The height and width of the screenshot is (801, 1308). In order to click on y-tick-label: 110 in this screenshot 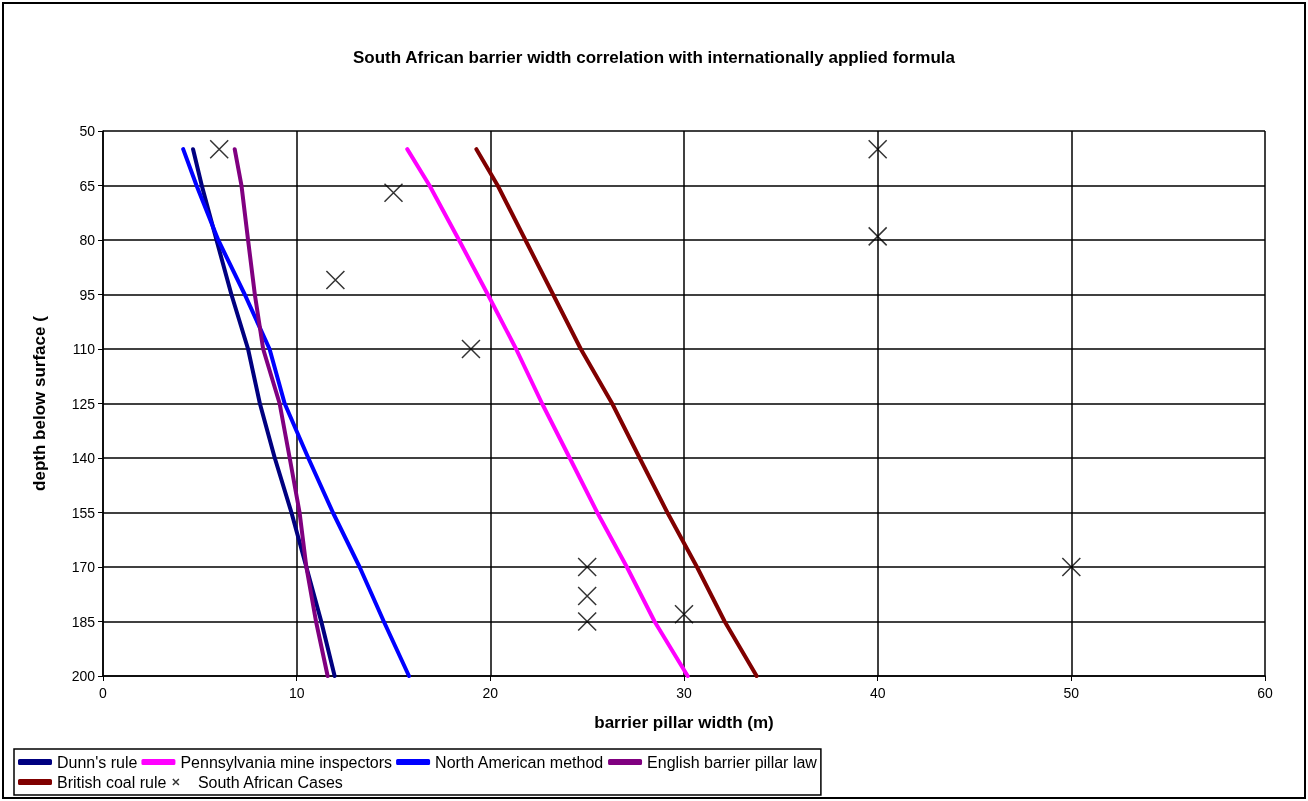, I will do `click(84, 349)`.